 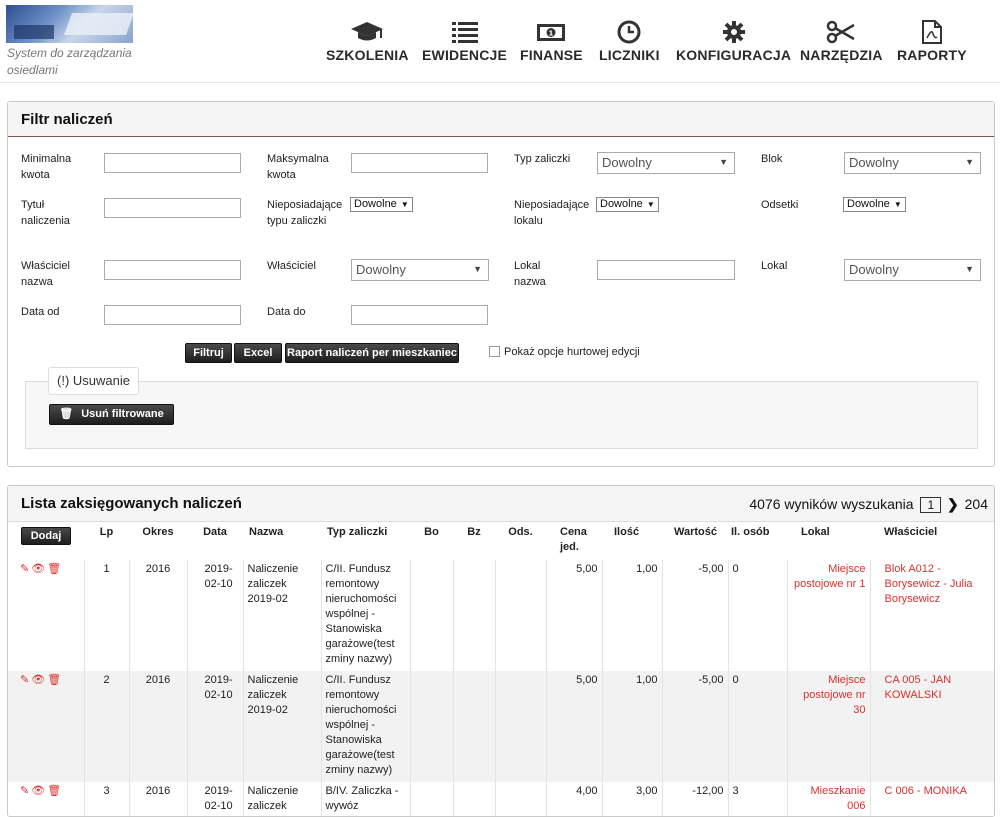 I want to click on svg-text: 1, so click(x=551, y=34).